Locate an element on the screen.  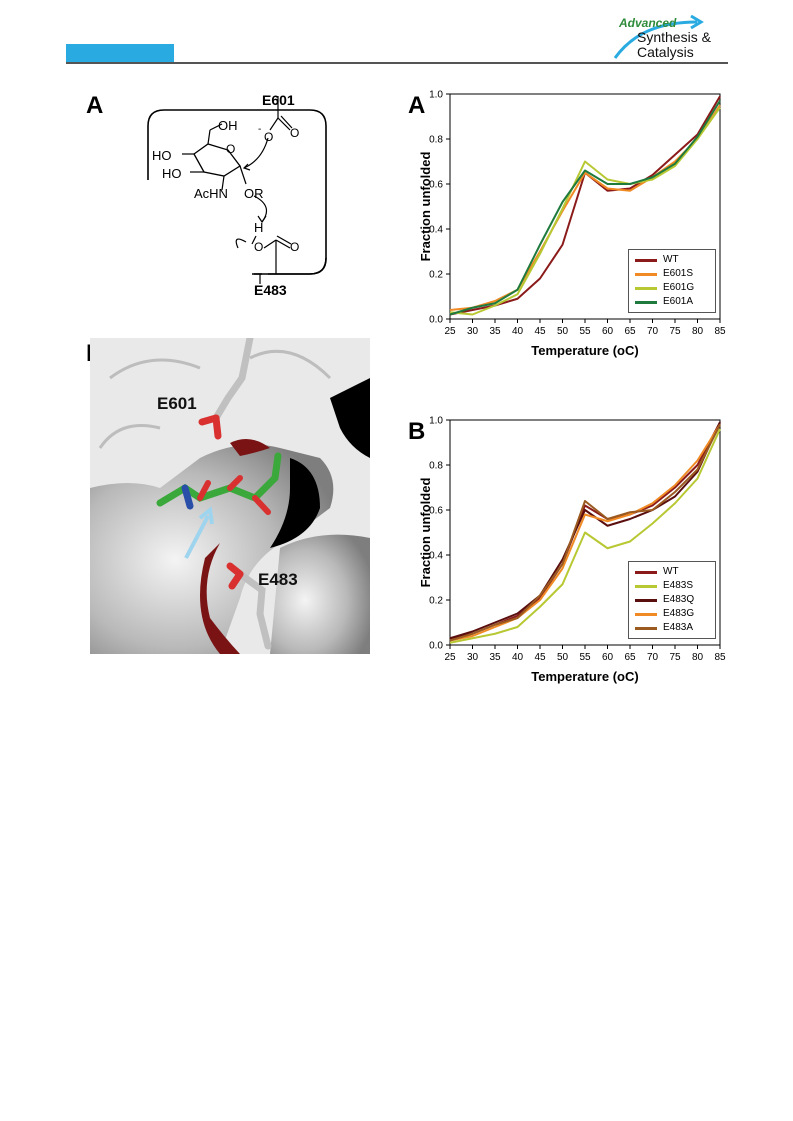
scheme-achn: AcHN is located at coordinates (211, 193).